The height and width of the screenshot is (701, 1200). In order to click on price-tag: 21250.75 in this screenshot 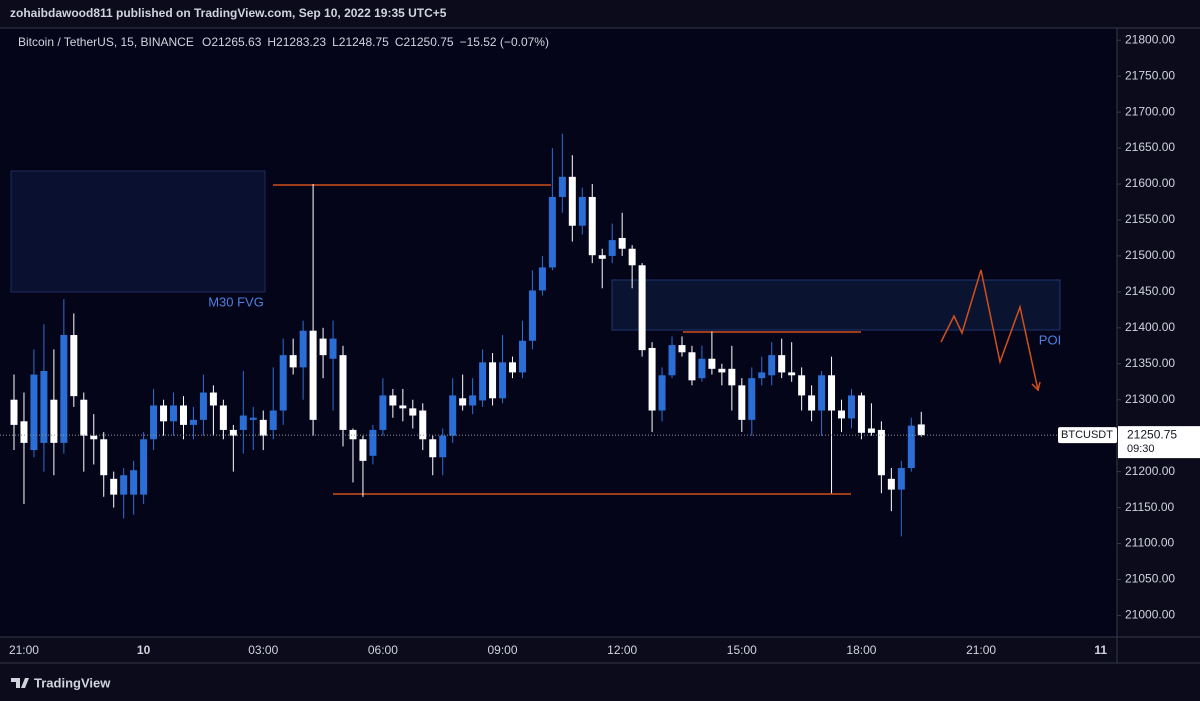, I will do `click(1152, 434)`.